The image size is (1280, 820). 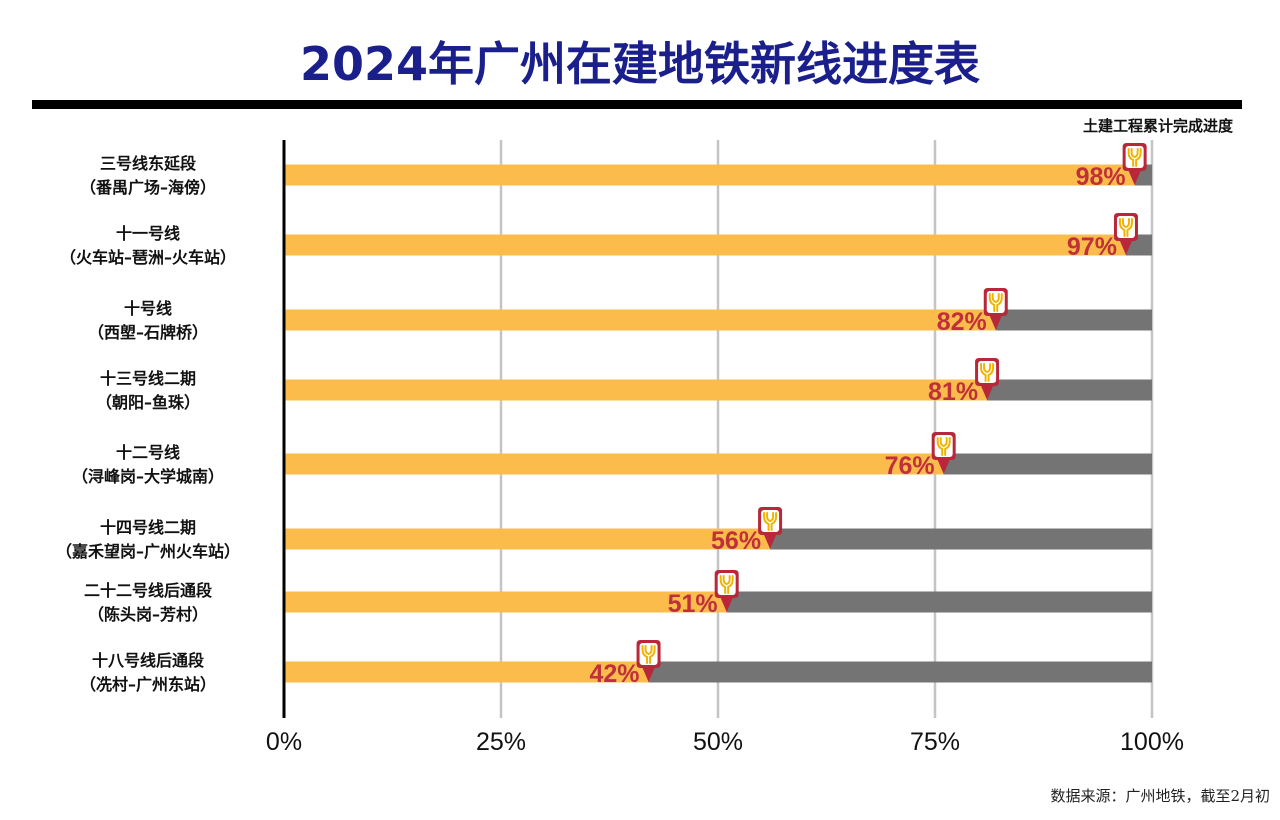 I want to click on category-sublabel: （冼村–广州东站）, so click(x=148, y=684).